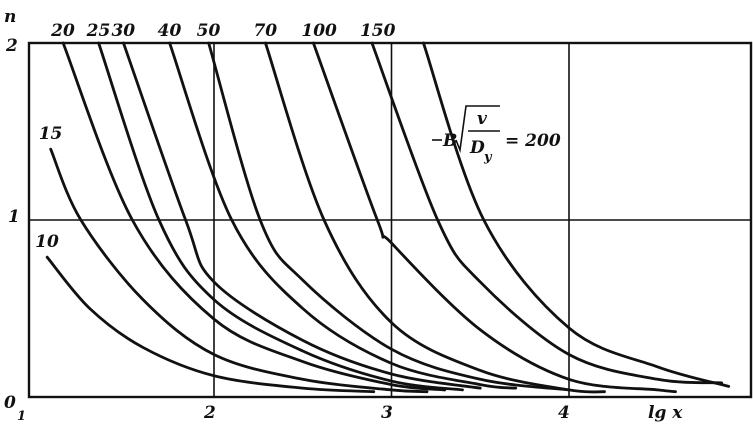 Image resolution: width=753 pixels, height=429 pixels. Describe the element at coordinates (319, 31) in the screenshot. I see `series-label-100: 100` at that location.